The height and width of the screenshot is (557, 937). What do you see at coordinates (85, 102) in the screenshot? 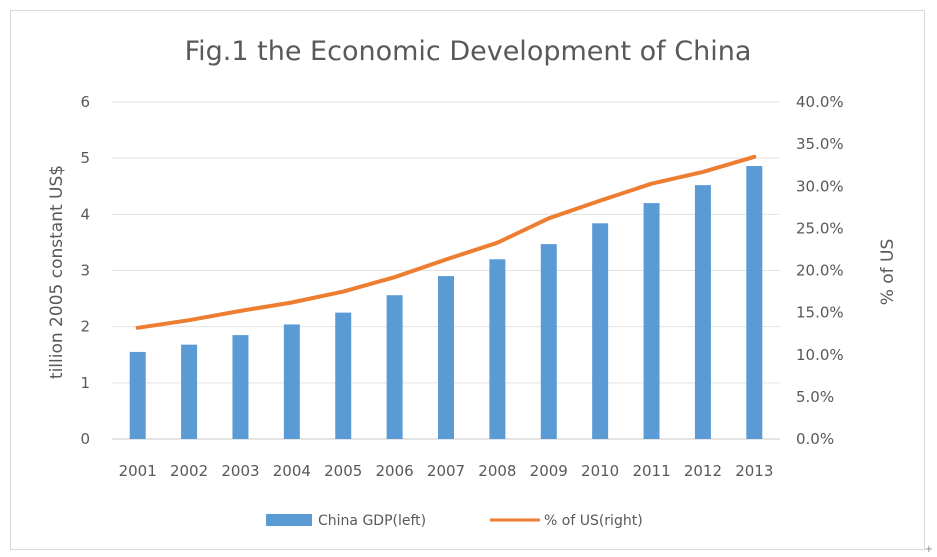
I see `left-tick-label: 6` at bounding box center [85, 102].